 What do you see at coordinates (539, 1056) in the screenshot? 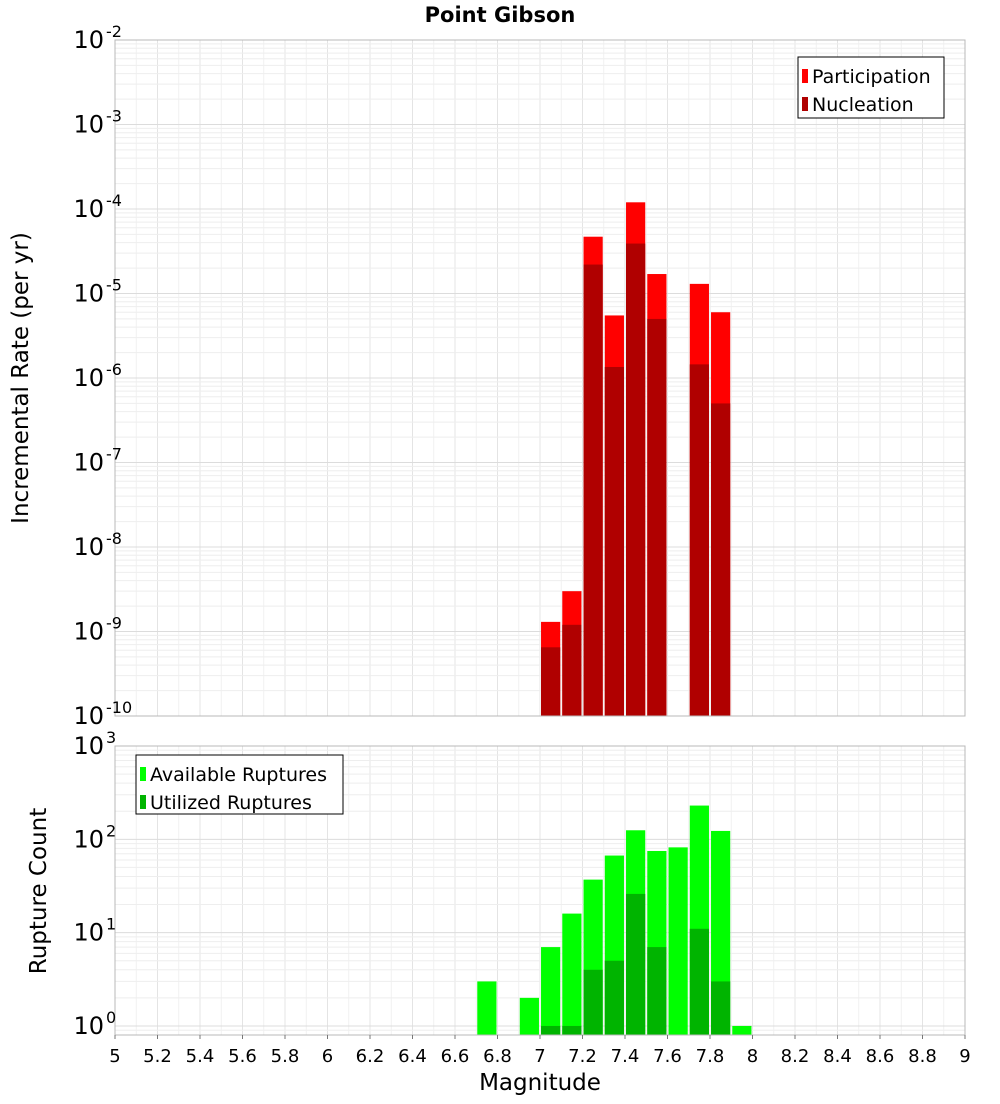
I see `x-tick-label: 7` at bounding box center [539, 1056].